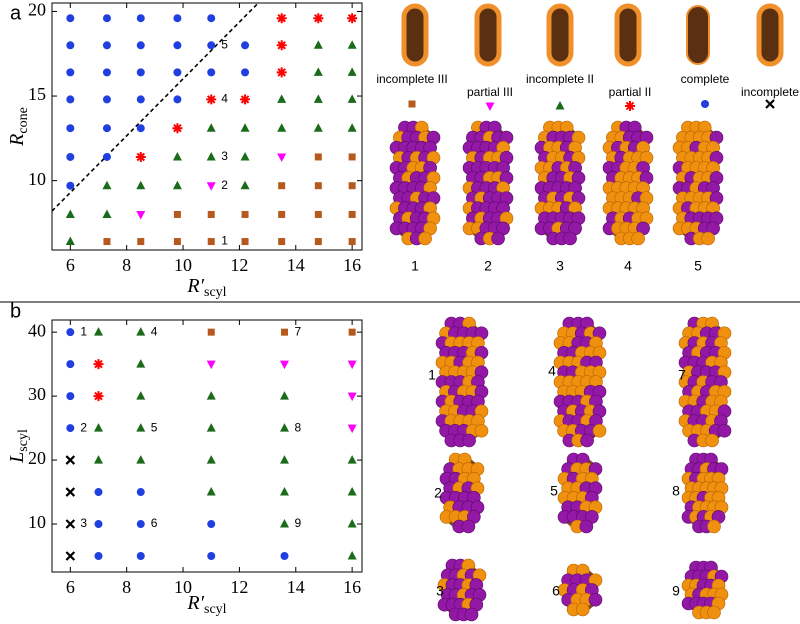  What do you see at coordinates (438, 493) in the screenshot?
I see `render-label: 2` at bounding box center [438, 493].